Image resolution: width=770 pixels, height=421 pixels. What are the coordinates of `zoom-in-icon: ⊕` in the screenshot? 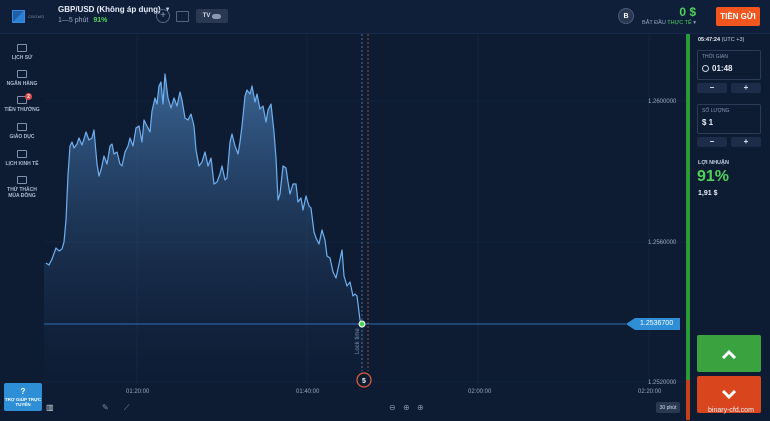 It's located at (420, 407).